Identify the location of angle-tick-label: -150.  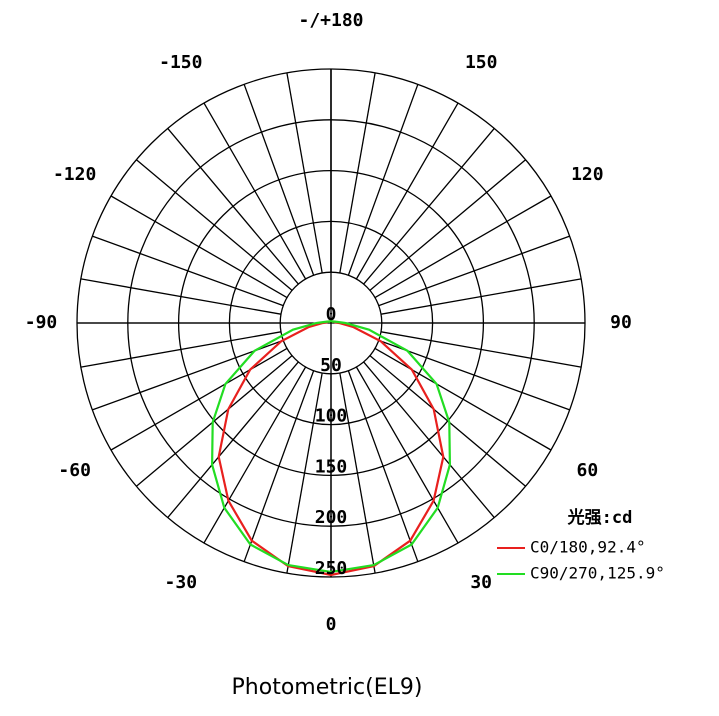
(180, 62).